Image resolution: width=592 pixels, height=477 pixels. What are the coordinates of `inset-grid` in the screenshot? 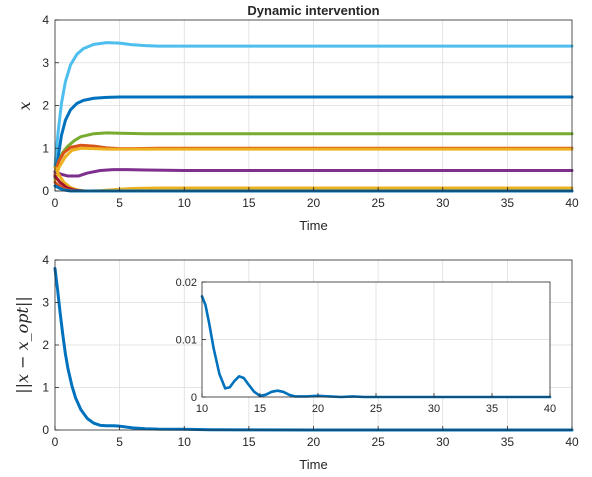 It's located at (376, 339).